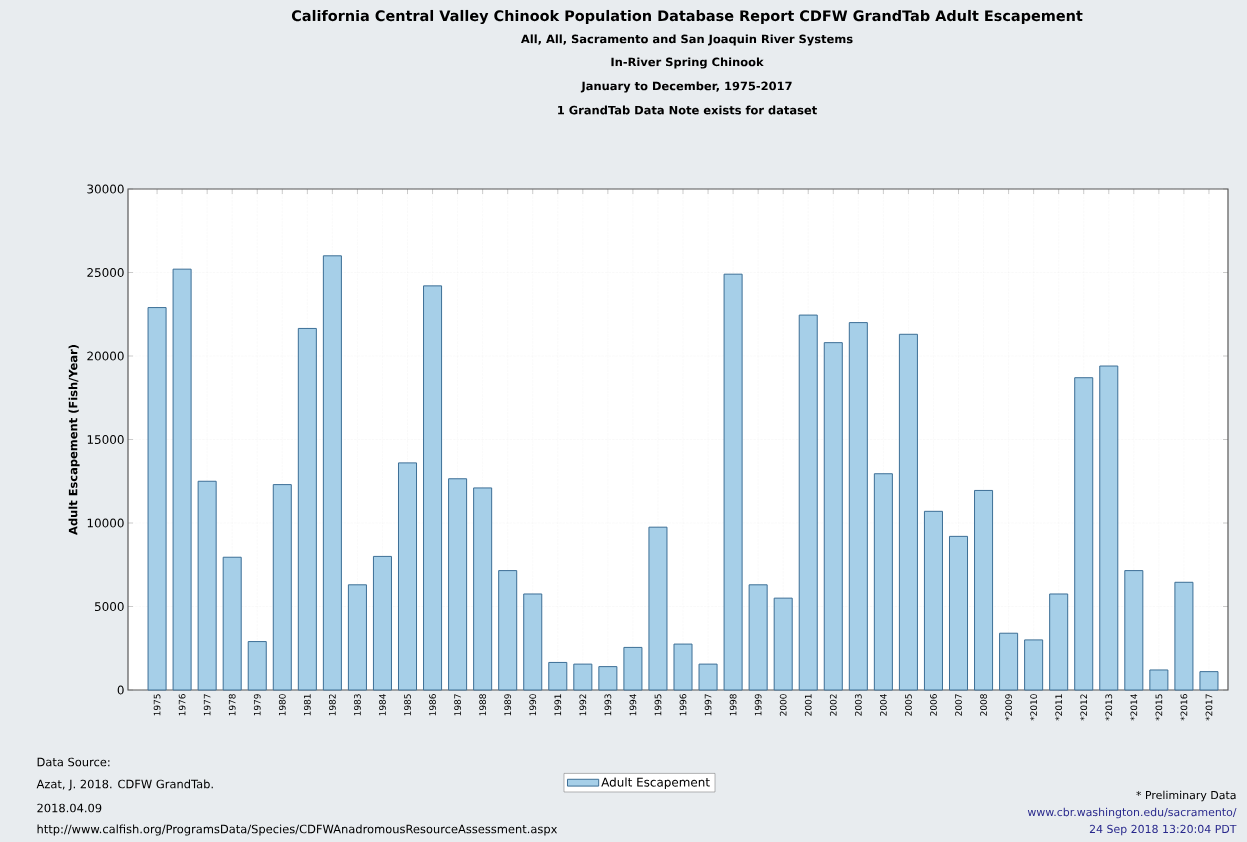  What do you see at coordinates (1109, 707) in the screenshot?
I see `x-tick-label: *2013` at bounding box center [1109, 707].